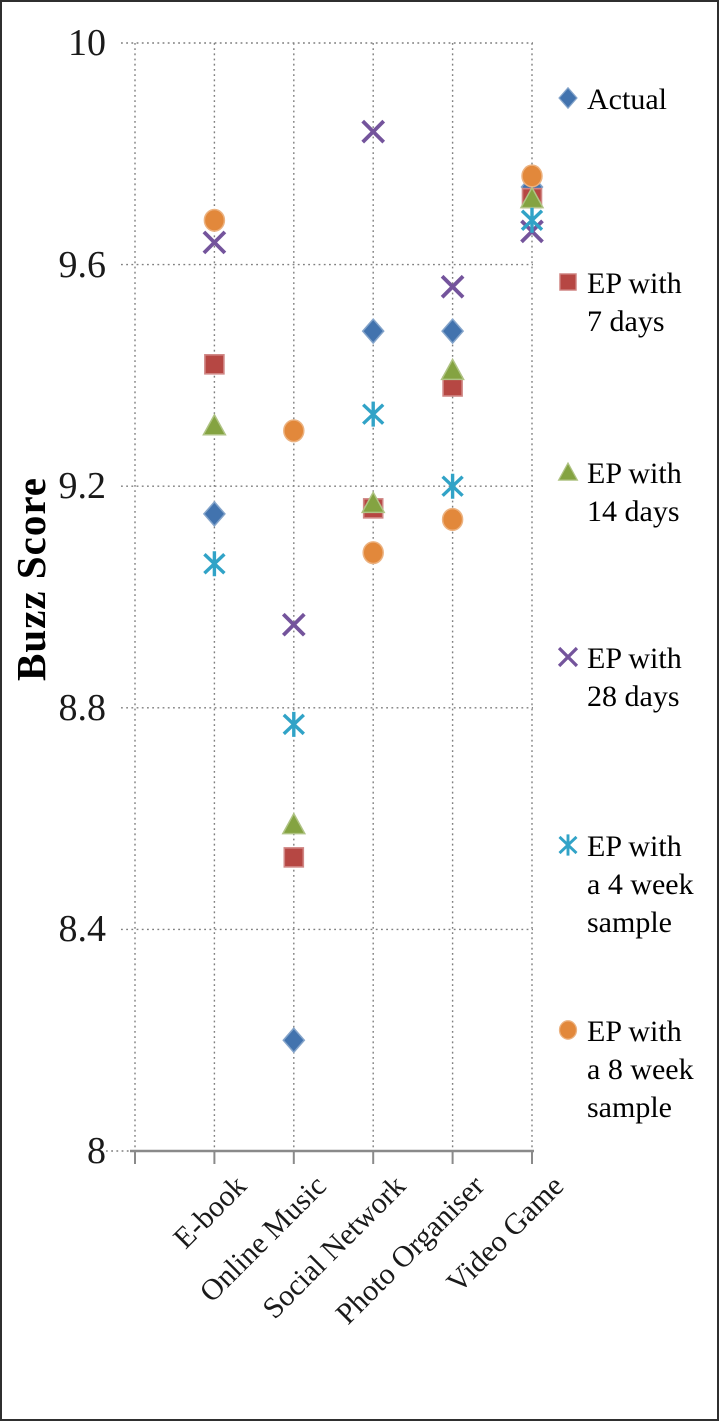 The width and height of the screenshot is (719, 1421). I want to click on legend-label-line: 14 days, so click(633, 511).